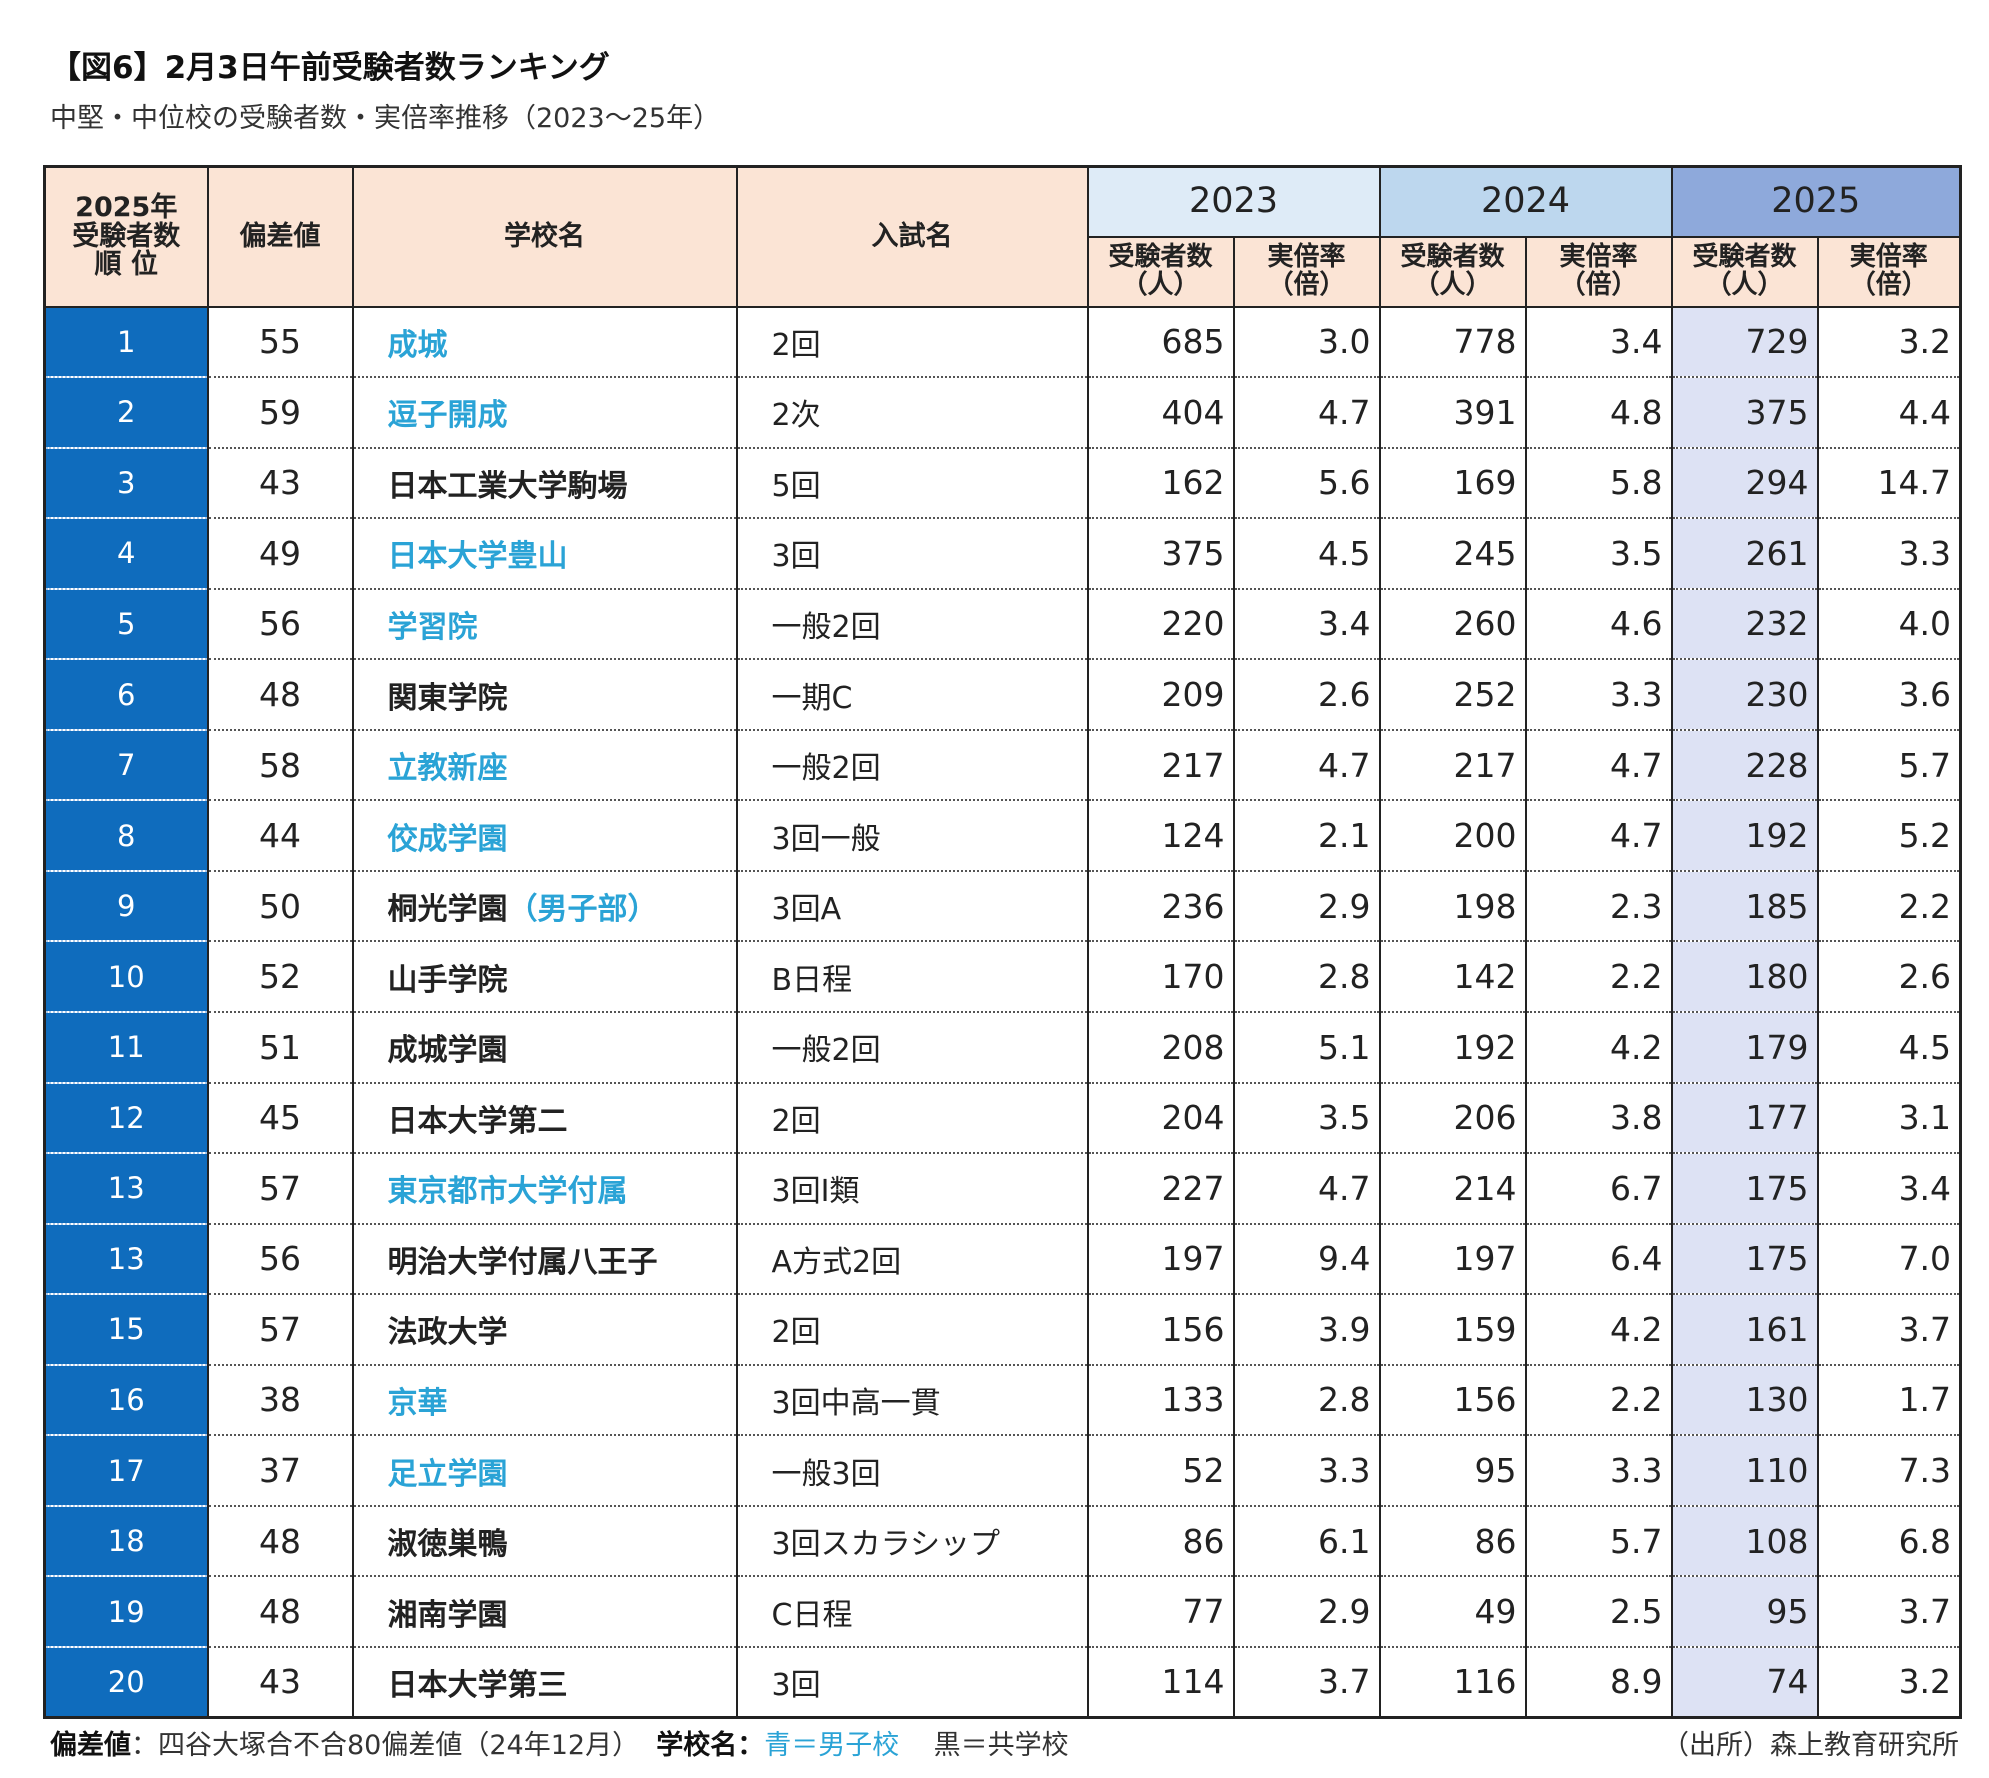  Describe the element at coordinates (280, 977) in the screenshot. I see `deviation-cell: 52` at that location.